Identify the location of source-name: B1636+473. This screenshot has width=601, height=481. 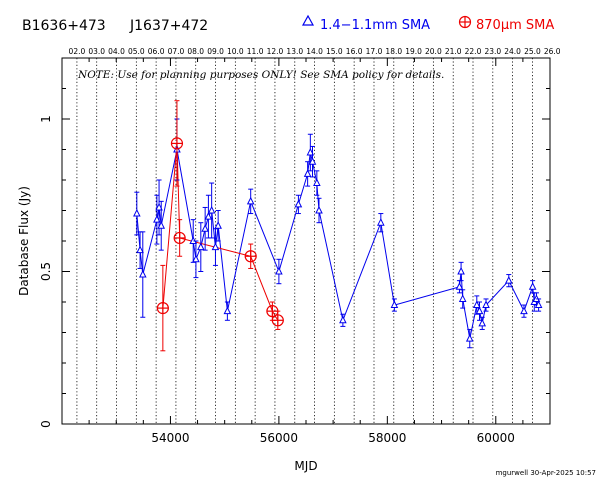
(64, 26).